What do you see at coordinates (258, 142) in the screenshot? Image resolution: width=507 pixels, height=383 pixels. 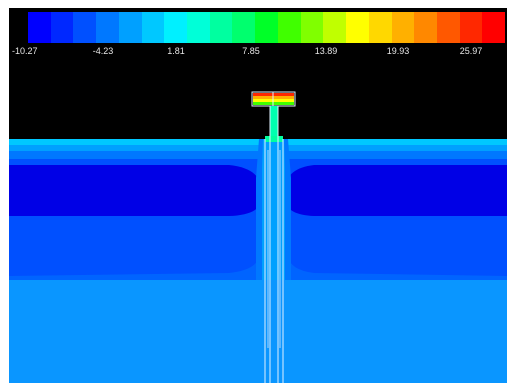 I see `soil-surface-layer` at bounding box center [258, 142].